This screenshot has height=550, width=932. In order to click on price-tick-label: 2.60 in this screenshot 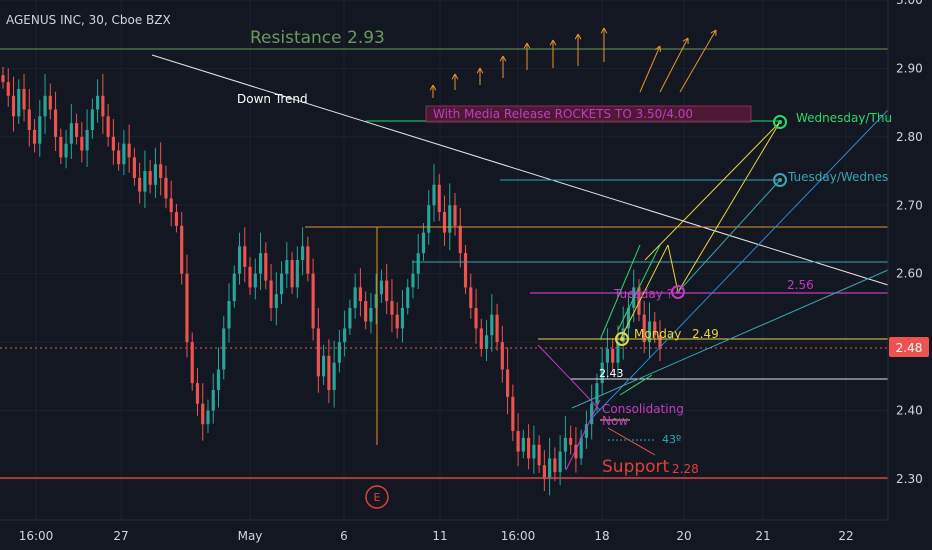, I will do `click(909, 274)`.